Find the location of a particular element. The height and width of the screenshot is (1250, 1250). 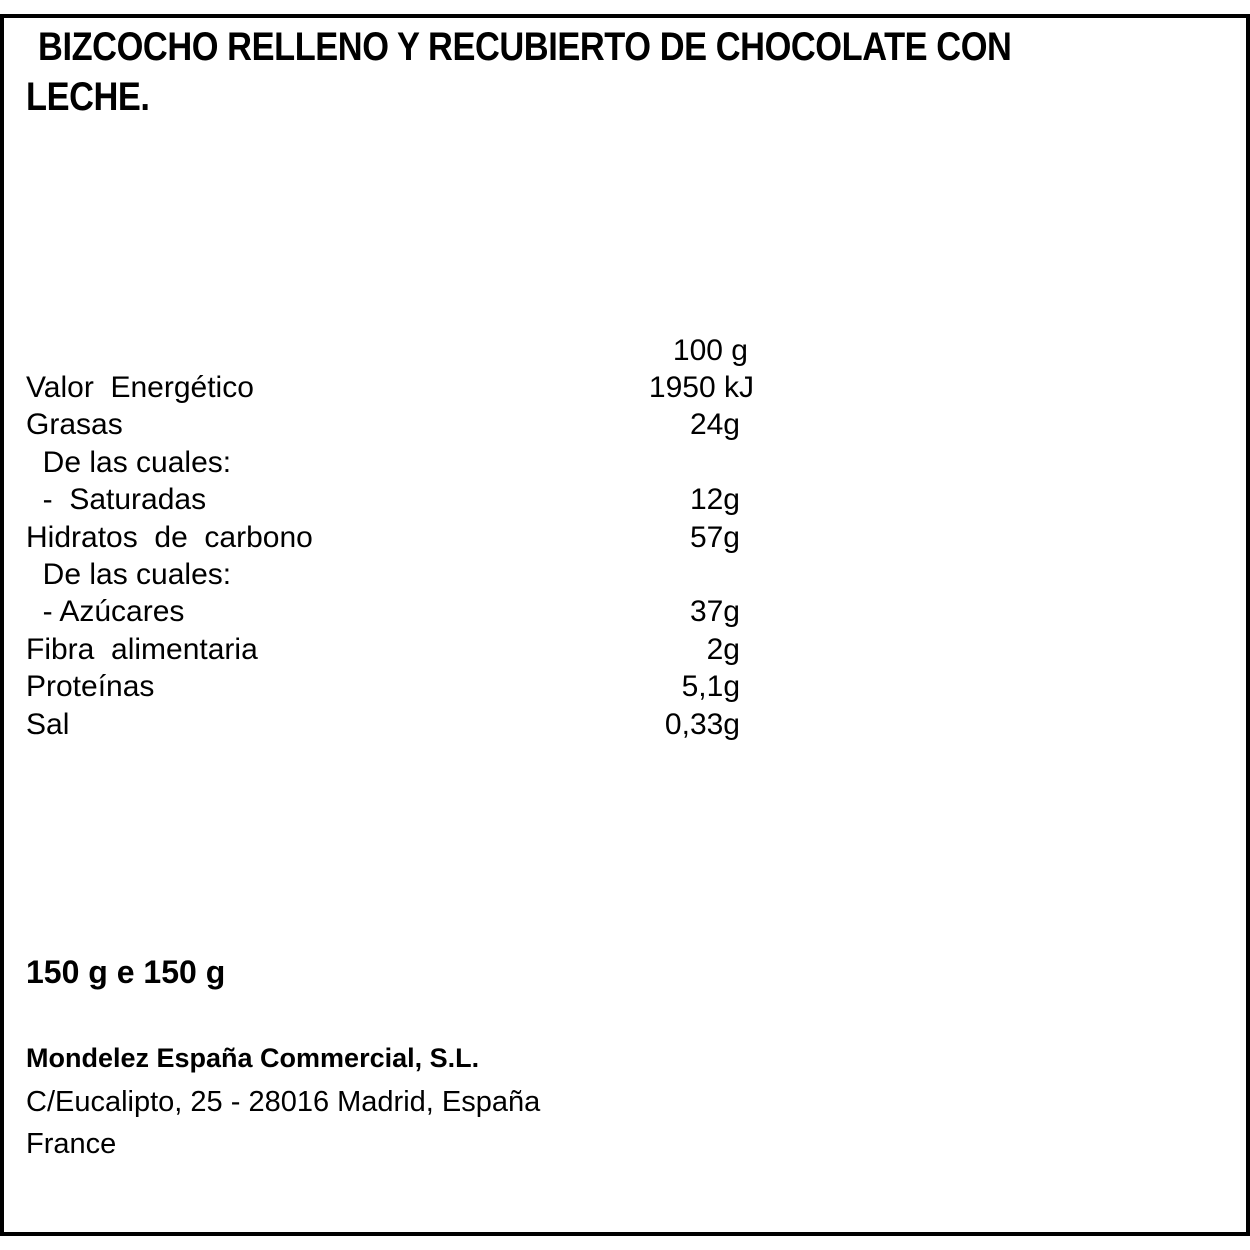

nutrient-value: 0,33g is located at coordinates (702, 724).